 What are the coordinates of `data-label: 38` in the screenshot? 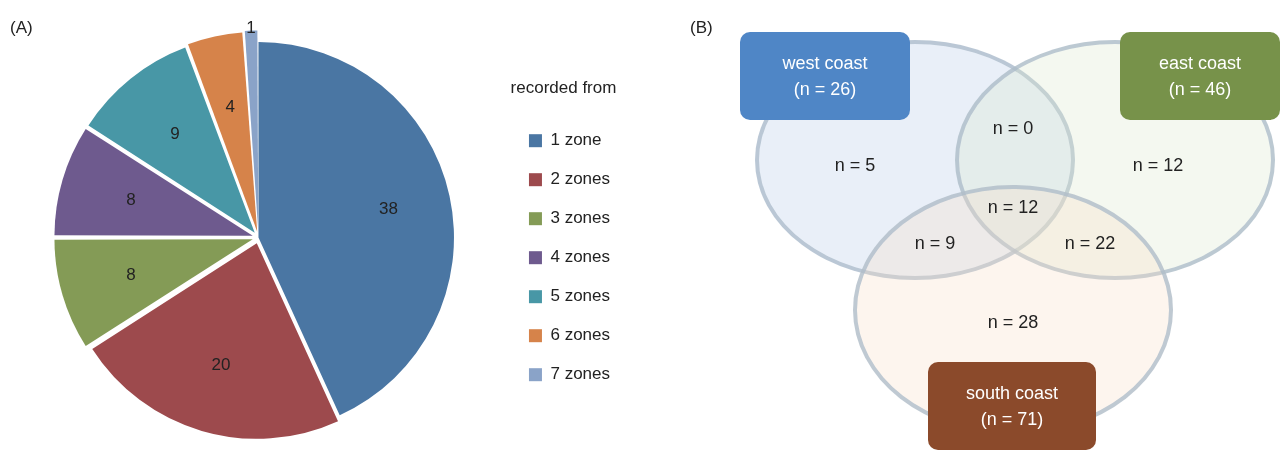 It's located at (388, 208).